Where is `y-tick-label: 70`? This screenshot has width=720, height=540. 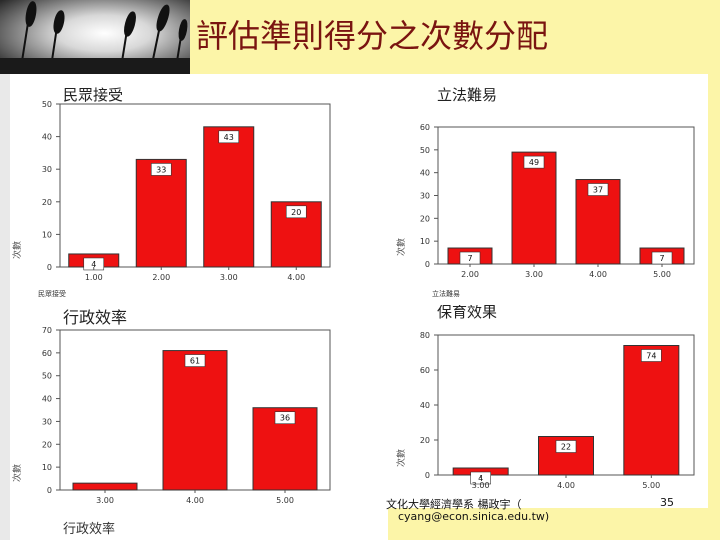 y-tick-label: 70 is located at coordinates (47, 330).